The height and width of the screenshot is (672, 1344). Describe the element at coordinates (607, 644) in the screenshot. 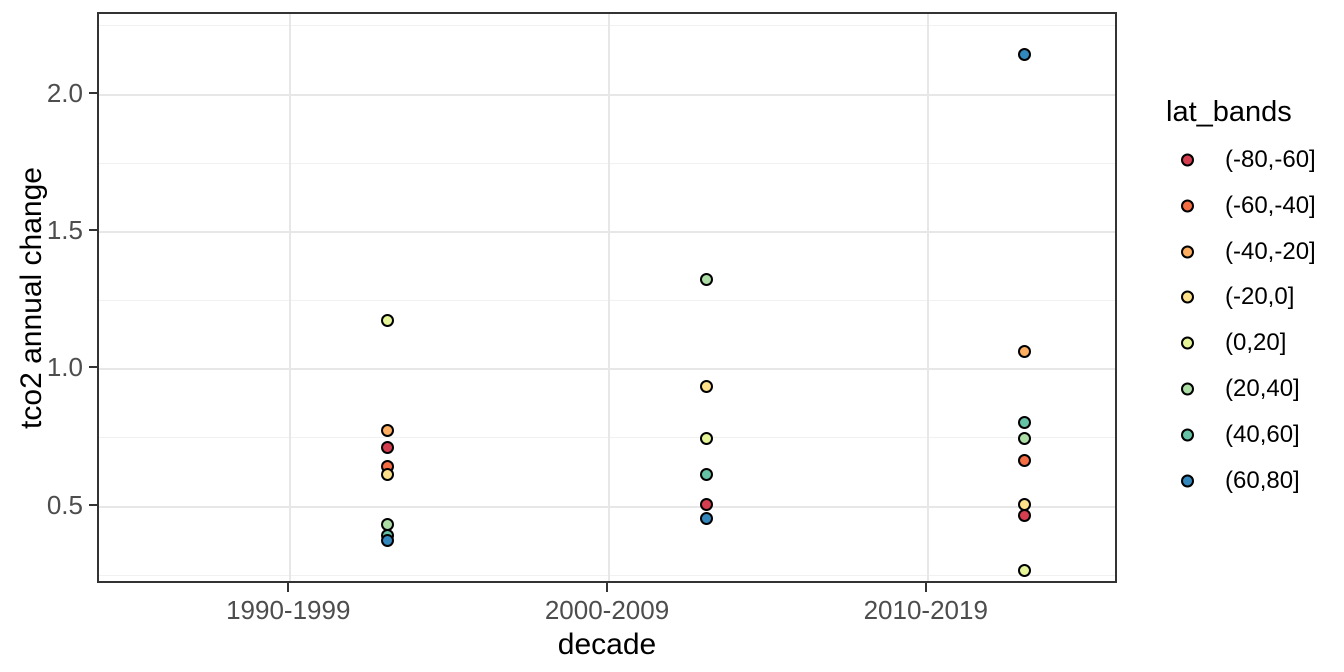

I see `x-axis-title: decade` at that location.